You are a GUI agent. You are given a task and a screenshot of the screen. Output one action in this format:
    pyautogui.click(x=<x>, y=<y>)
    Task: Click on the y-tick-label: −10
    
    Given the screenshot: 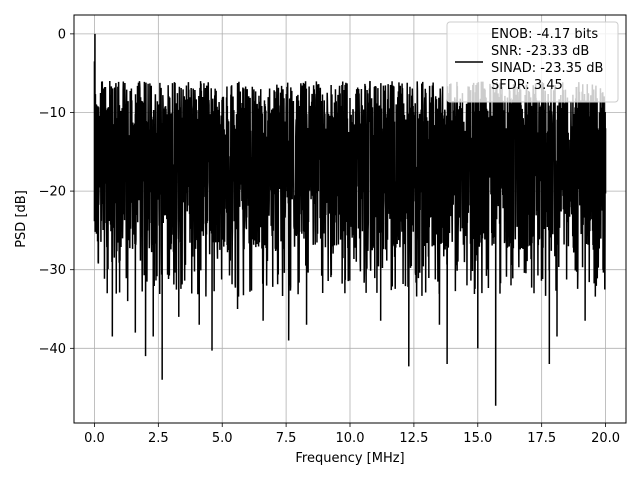 What is the action you would take?
    pyautogui.click(x=52, y=113)
    